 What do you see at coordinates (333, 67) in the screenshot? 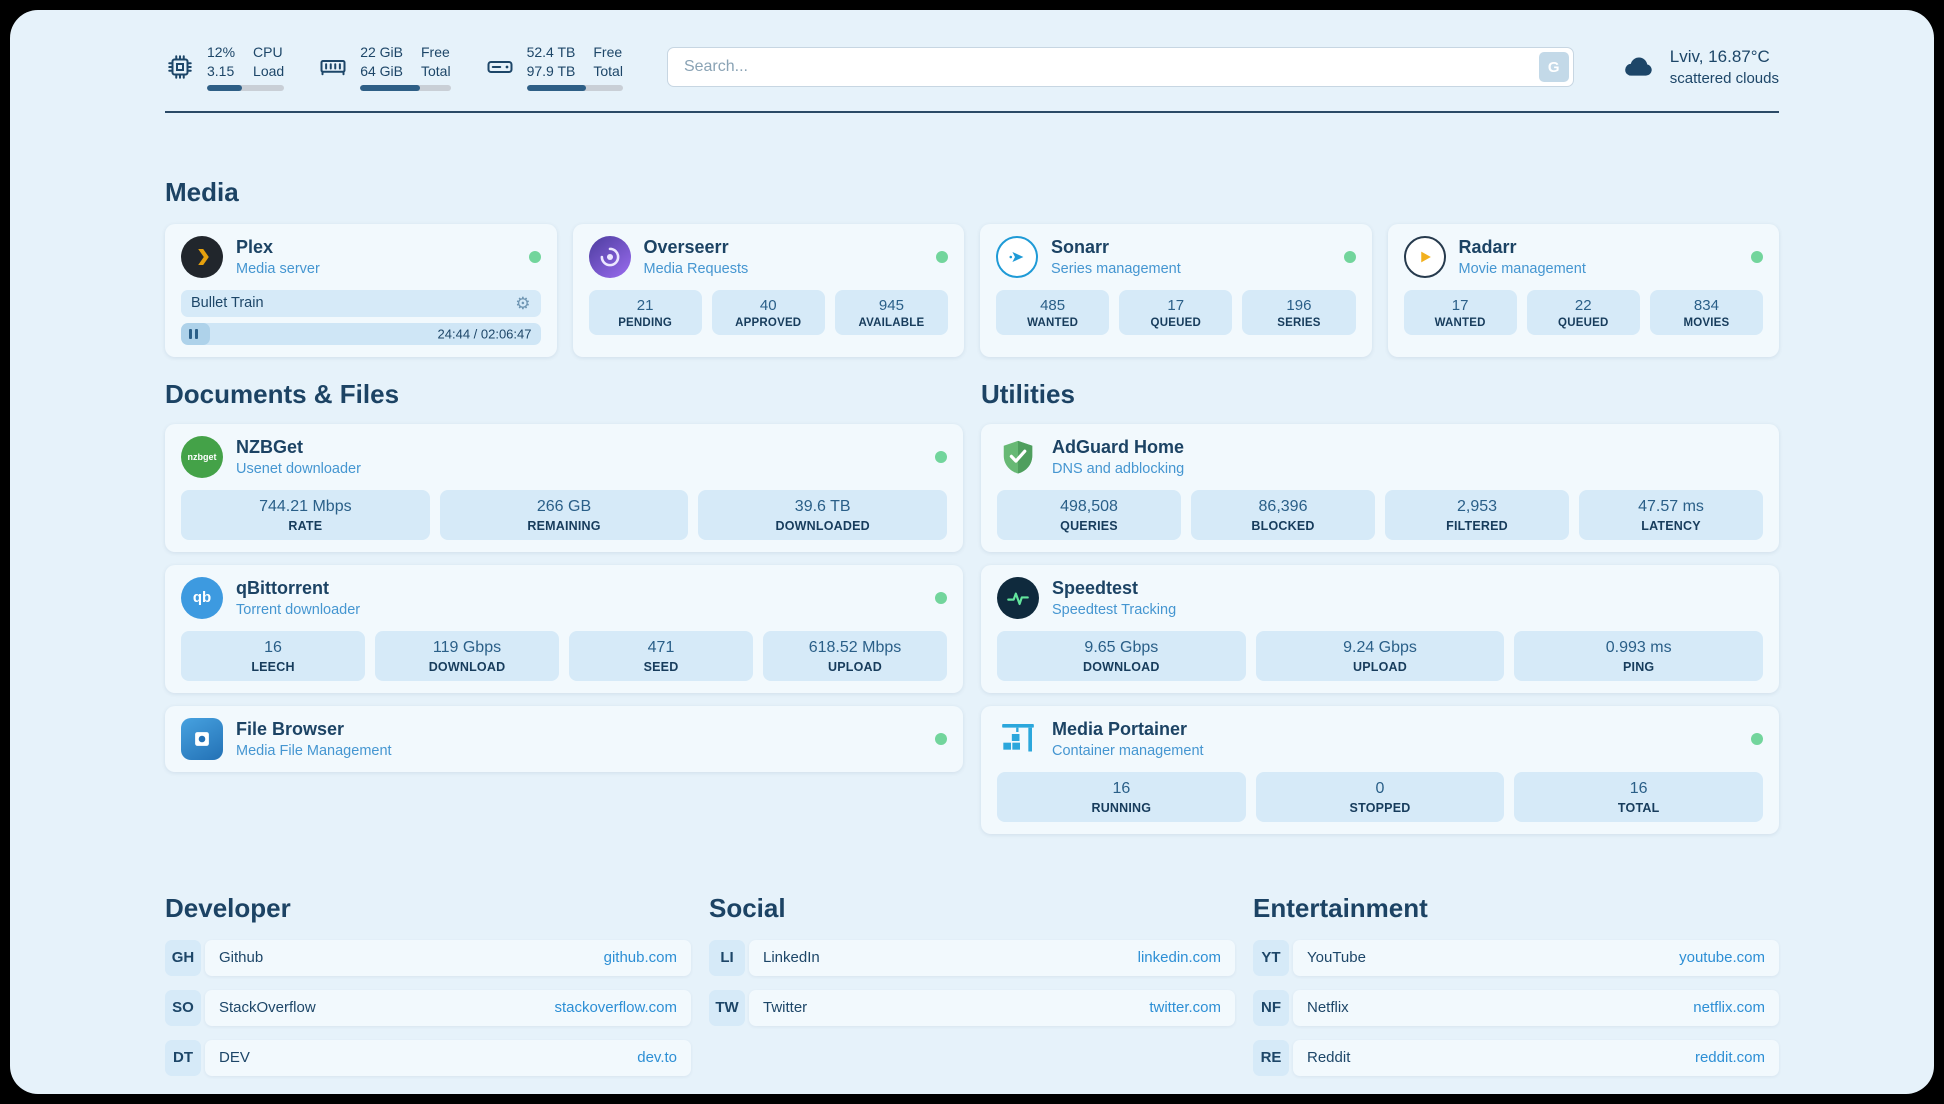
I see `ram-icon` at bounding box center [333, 67].